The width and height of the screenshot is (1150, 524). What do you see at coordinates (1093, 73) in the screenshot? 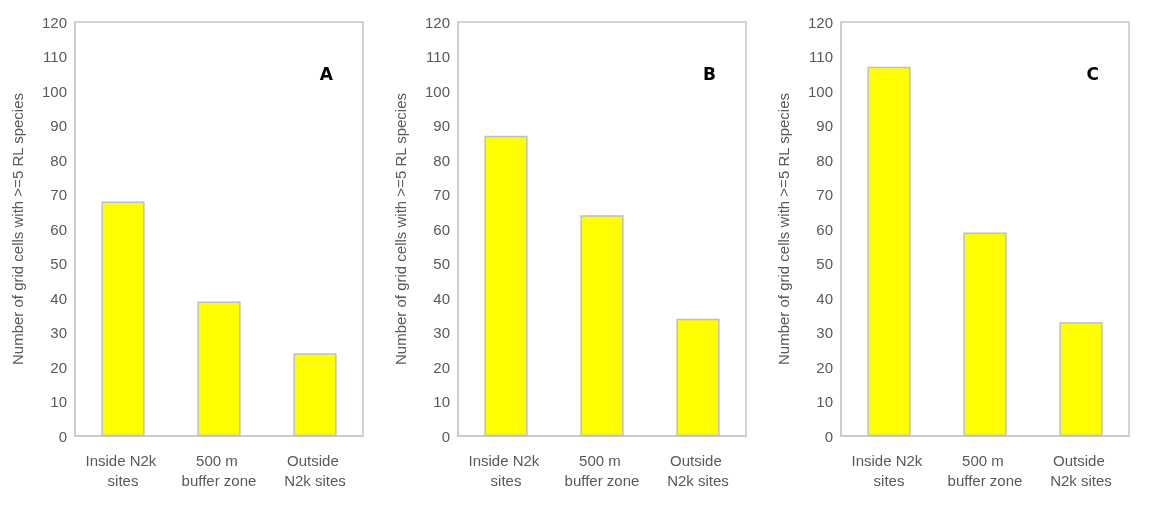
I see `annotation: C` at bounding box center [1093, 73].